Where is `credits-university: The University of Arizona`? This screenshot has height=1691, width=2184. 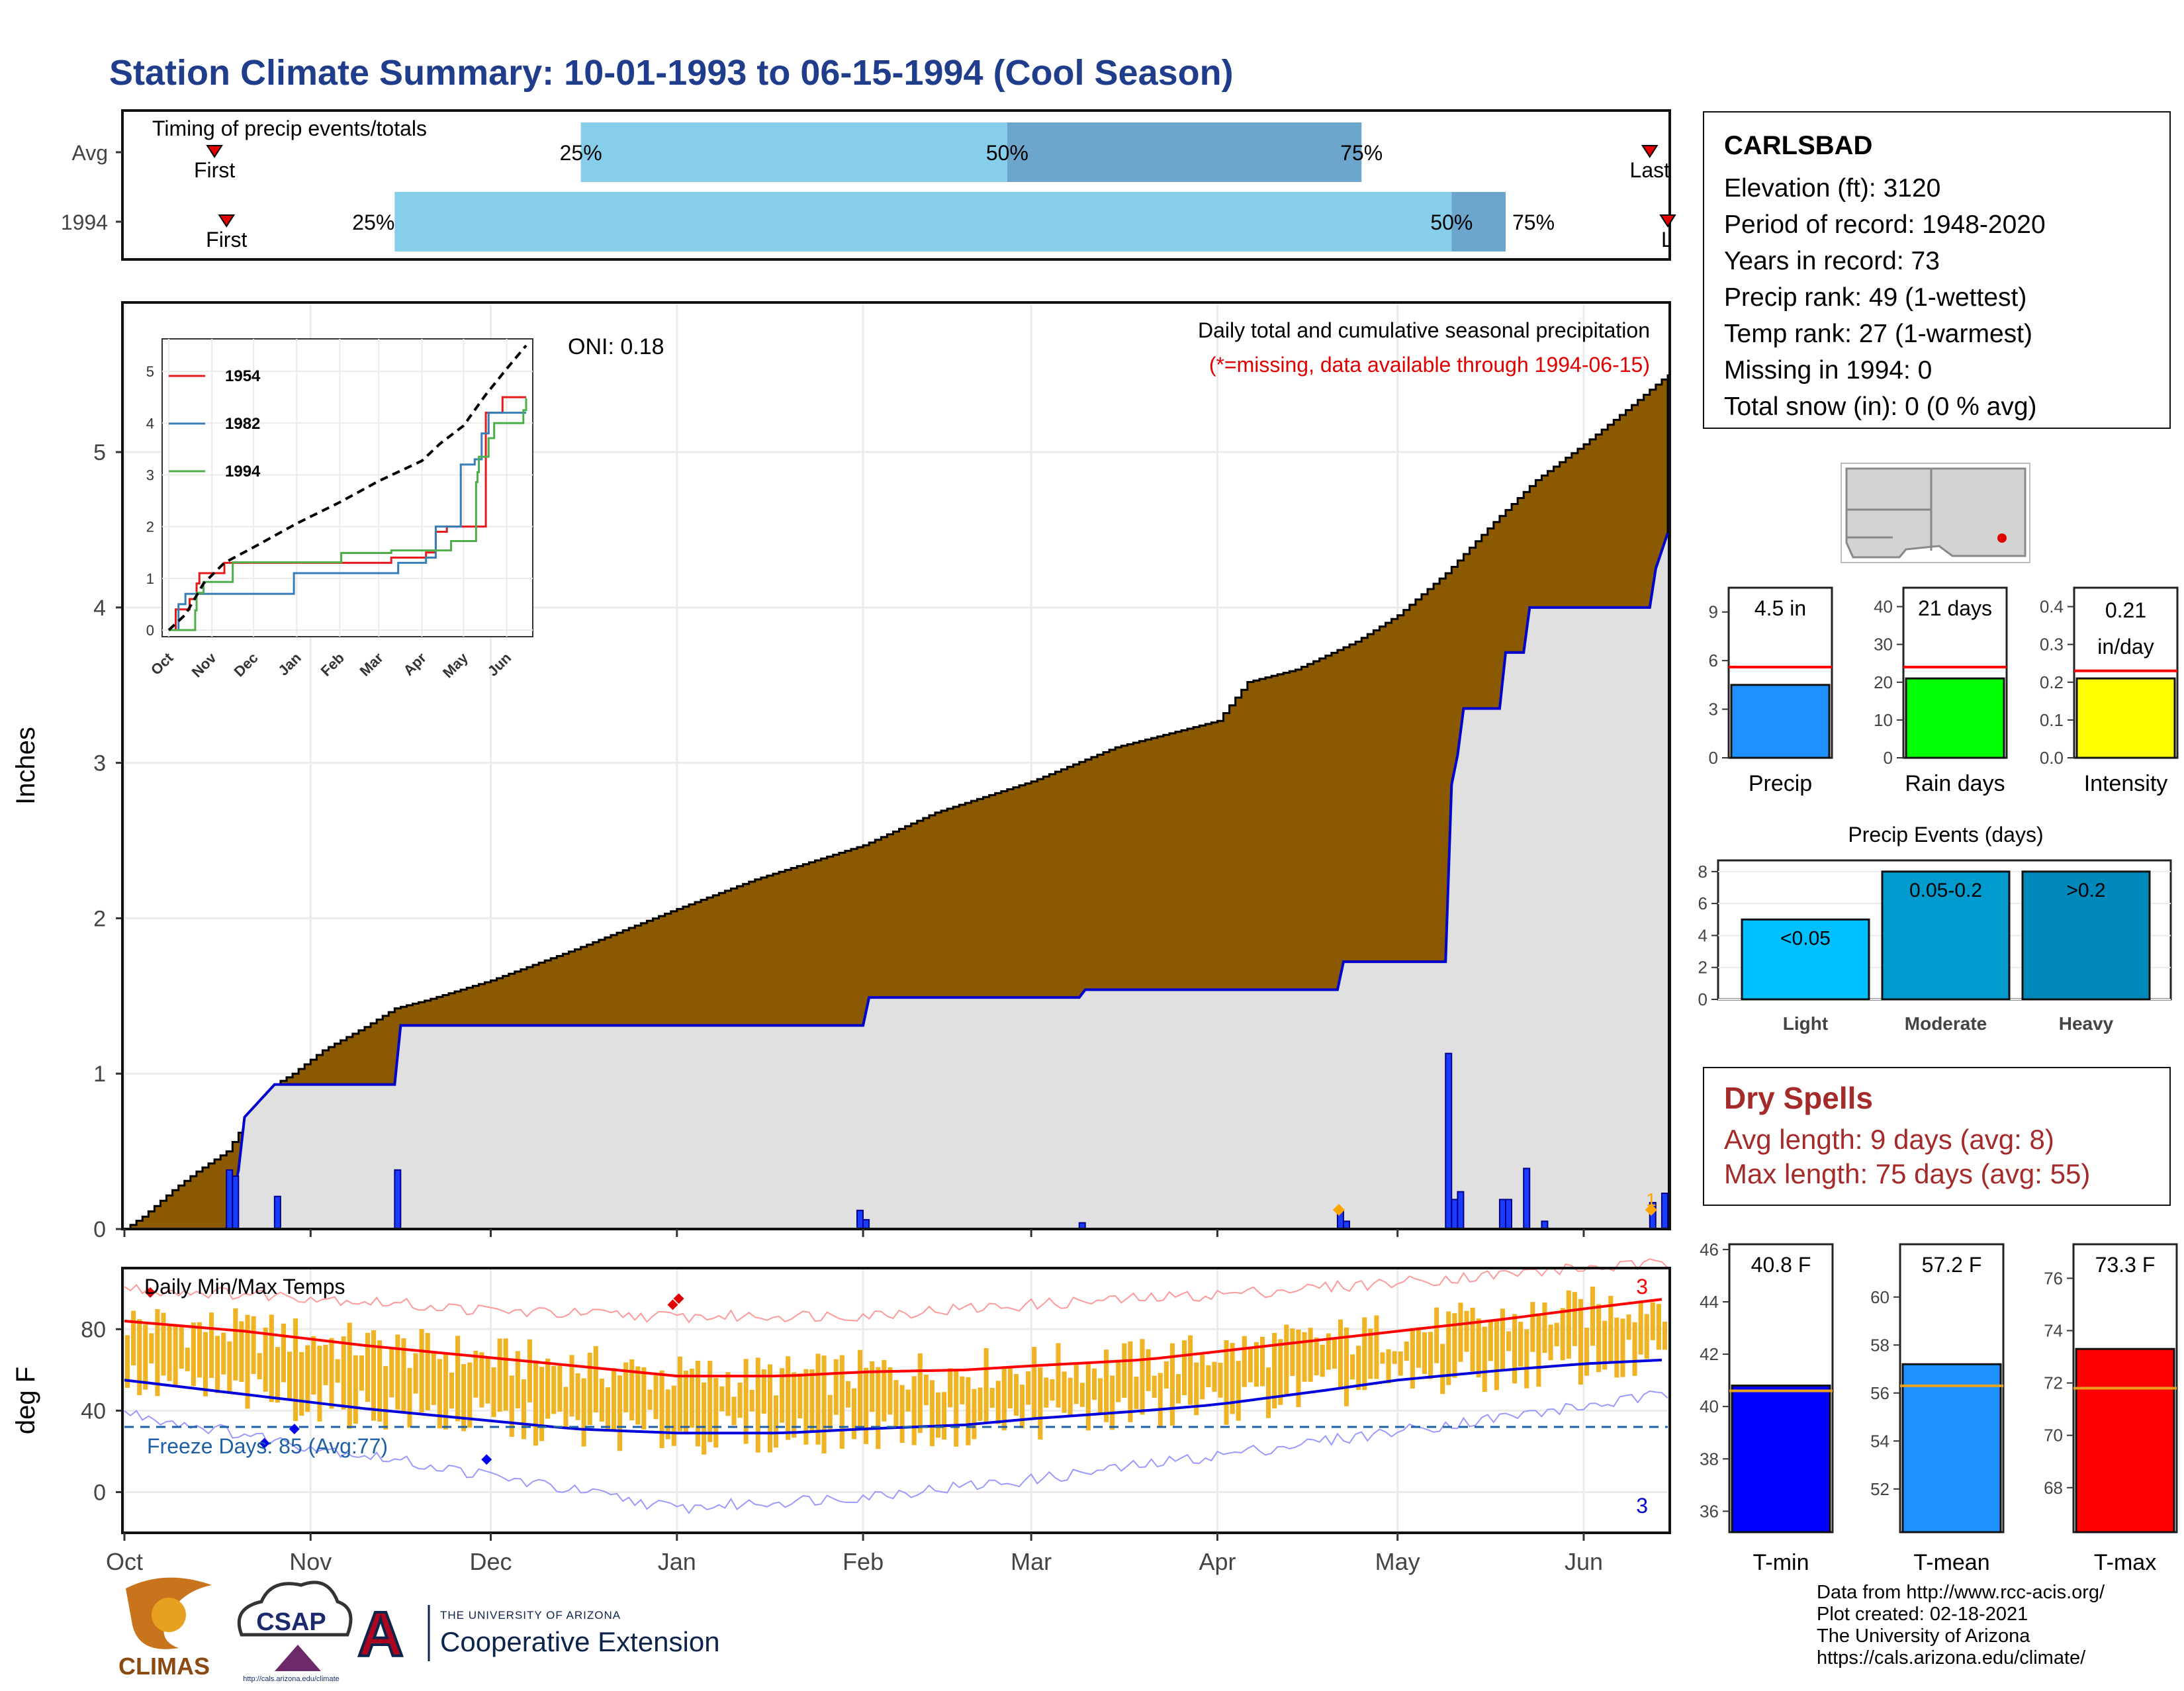
credits-university: The University of Arizona is located at coordinates (1923, 1636).